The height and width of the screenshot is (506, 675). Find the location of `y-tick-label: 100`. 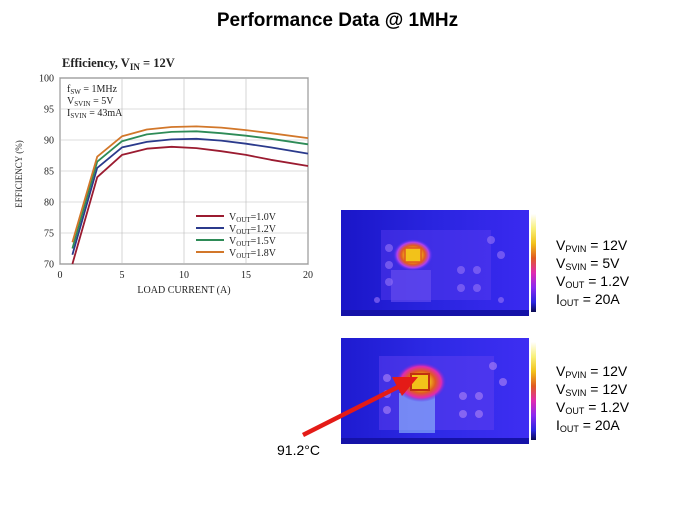

y-tick-label: 100 is located at coordinates (46, 79).